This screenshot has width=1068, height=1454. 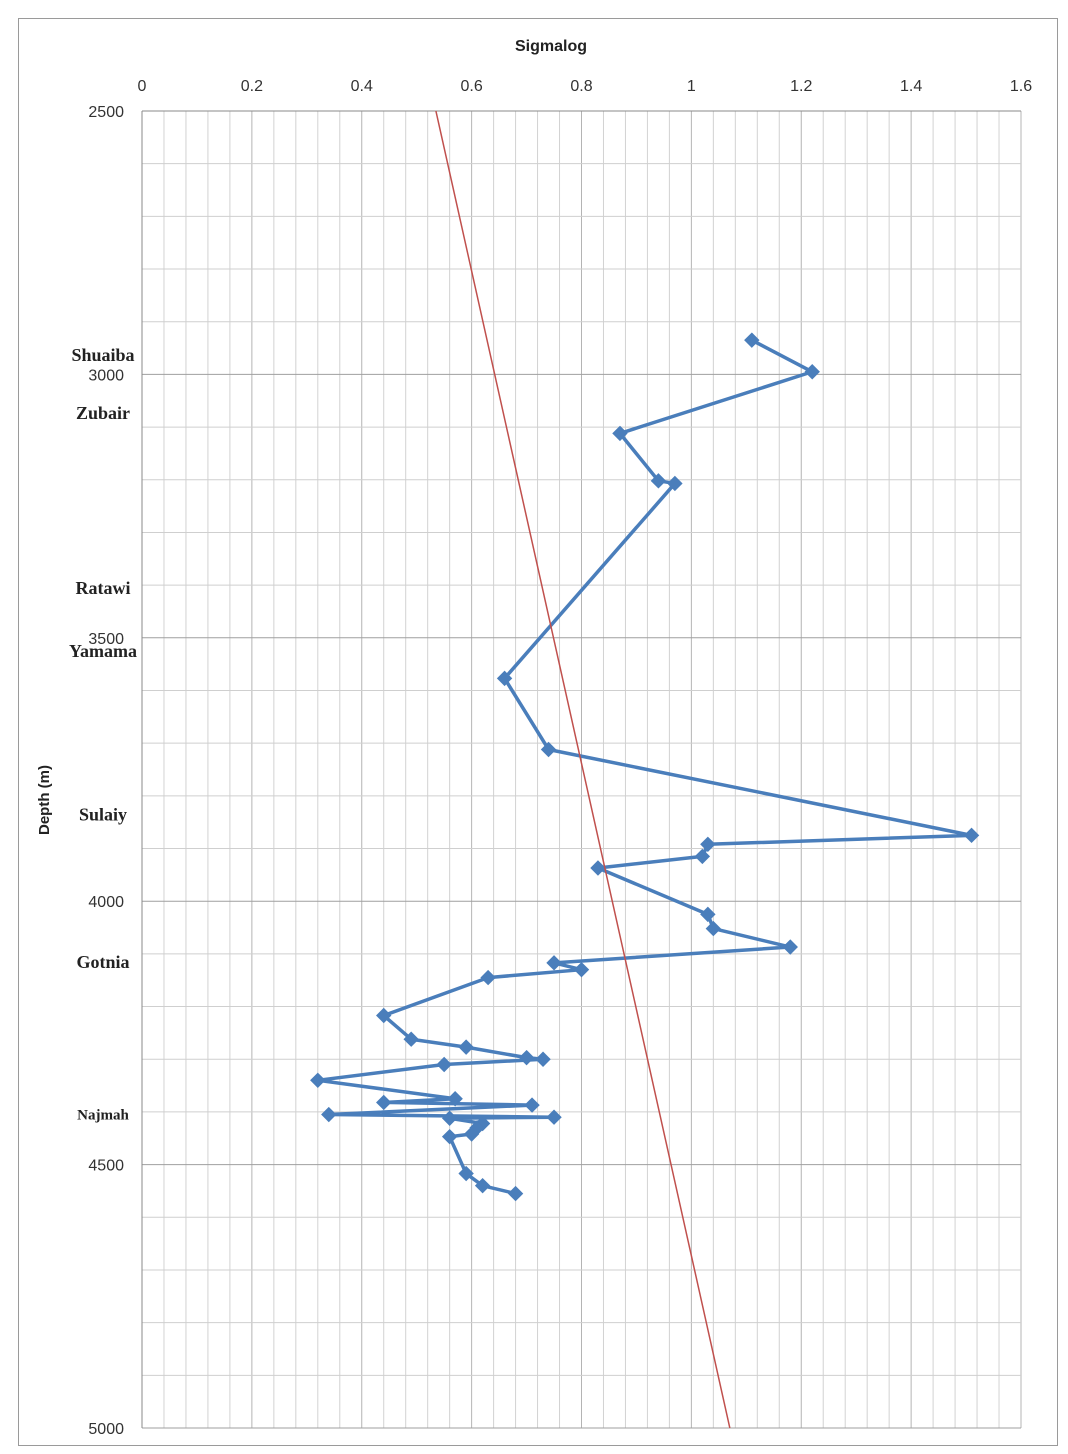 What do you see at coordinates (106, 902) in the screenshot?
I see `y-tick-label: 4000` at bounding box center [106, 902].